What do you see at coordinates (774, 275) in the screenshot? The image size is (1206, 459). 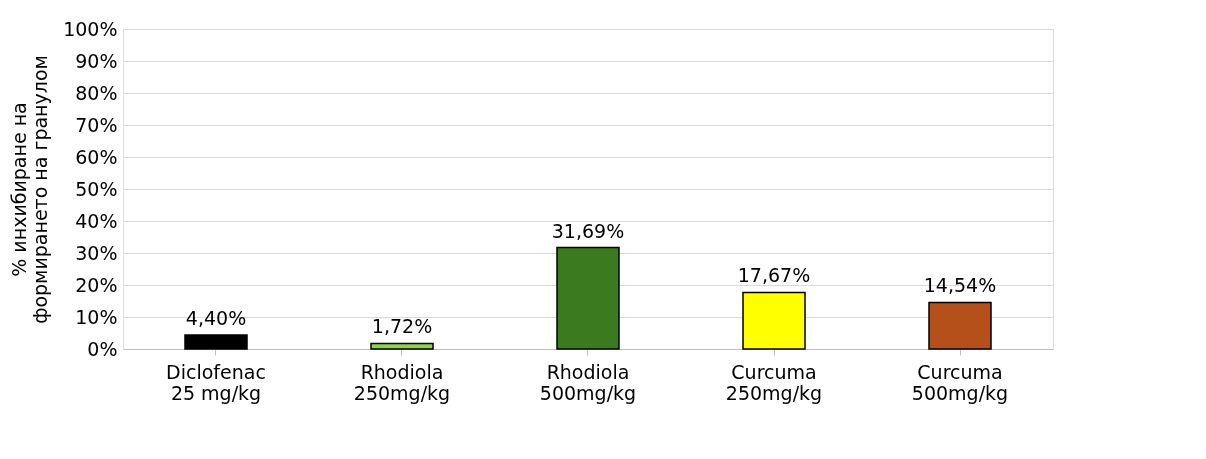 I see `data-label: 17,67%` at bounding box center [774, 275].